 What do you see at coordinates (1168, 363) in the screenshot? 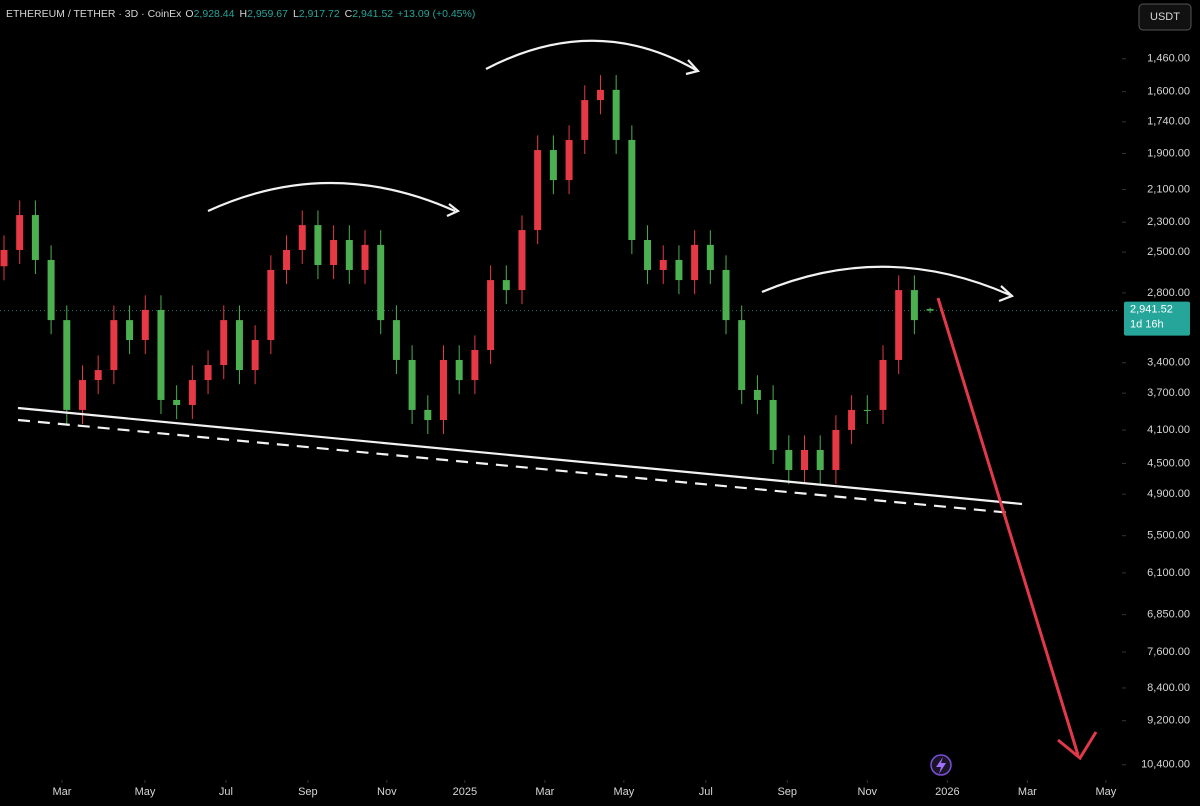
I see `y-tick-label: 3,400.00` at bounding box center [1168, 363].